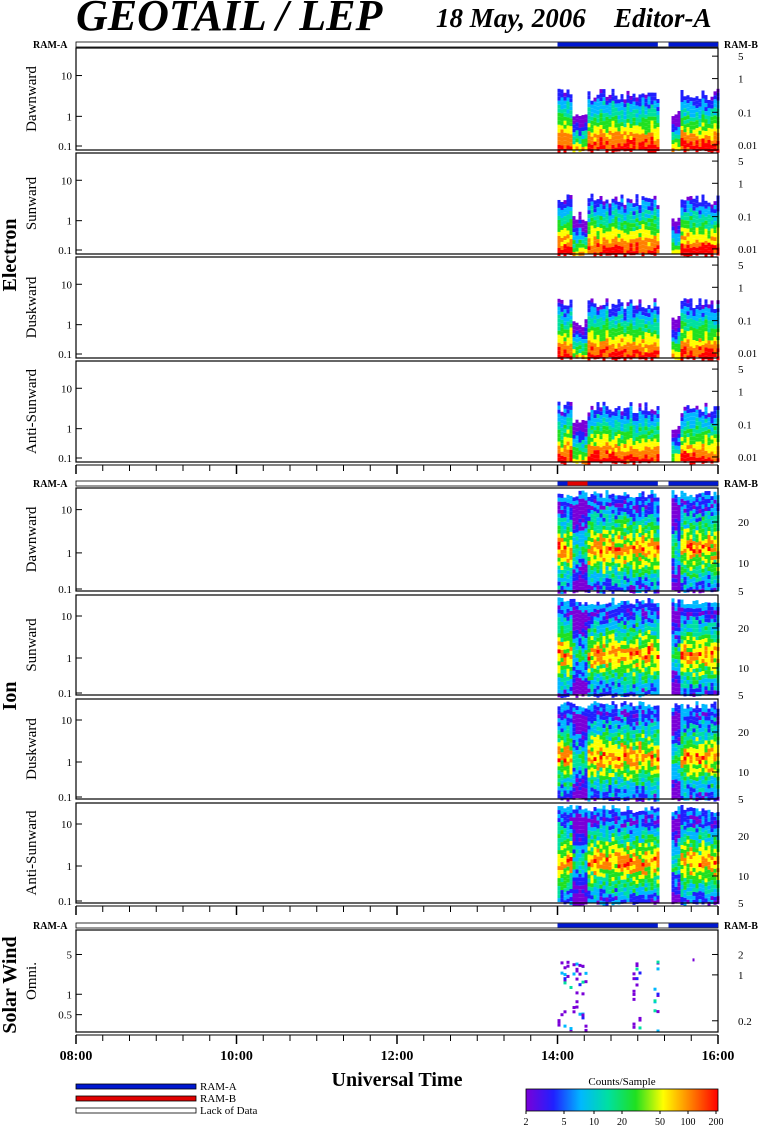 The image size is (762, 1128). Describe the element at coordinates (621, 1082) in the screenshot. I see `colorbar-title: Counts/Sample` at that location.